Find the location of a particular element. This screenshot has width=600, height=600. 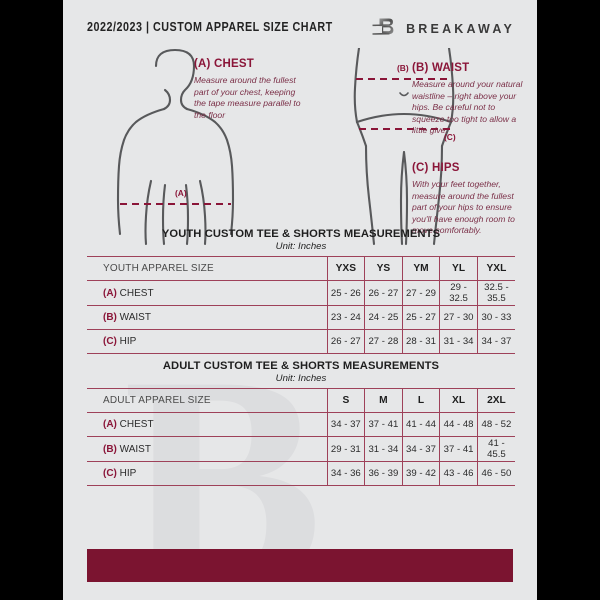

page-header: 2022/2023 | CUSTOM APPAREL SIZE CHART is located at coordinates (300, 26).